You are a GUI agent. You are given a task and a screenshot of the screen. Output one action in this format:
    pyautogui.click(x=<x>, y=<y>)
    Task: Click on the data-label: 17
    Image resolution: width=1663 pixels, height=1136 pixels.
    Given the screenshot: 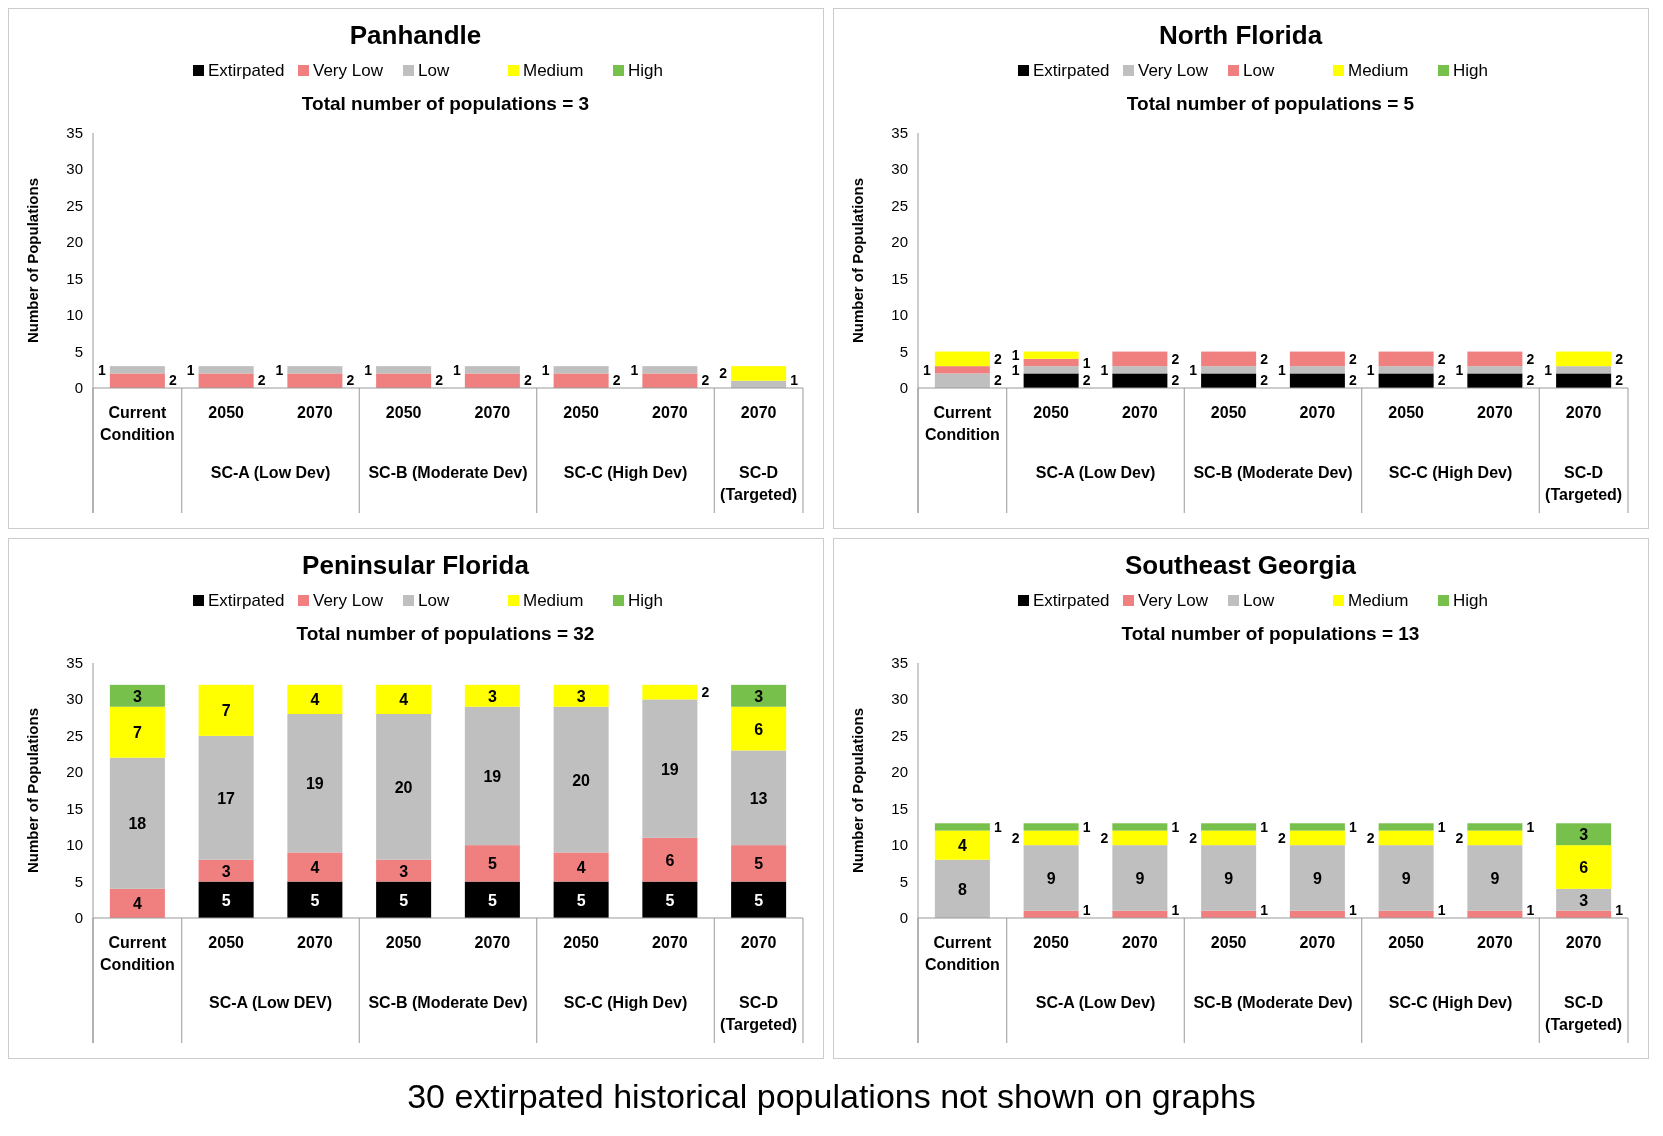 What is the action you would take?
    pyautogui.click(x=226, y=798)
    